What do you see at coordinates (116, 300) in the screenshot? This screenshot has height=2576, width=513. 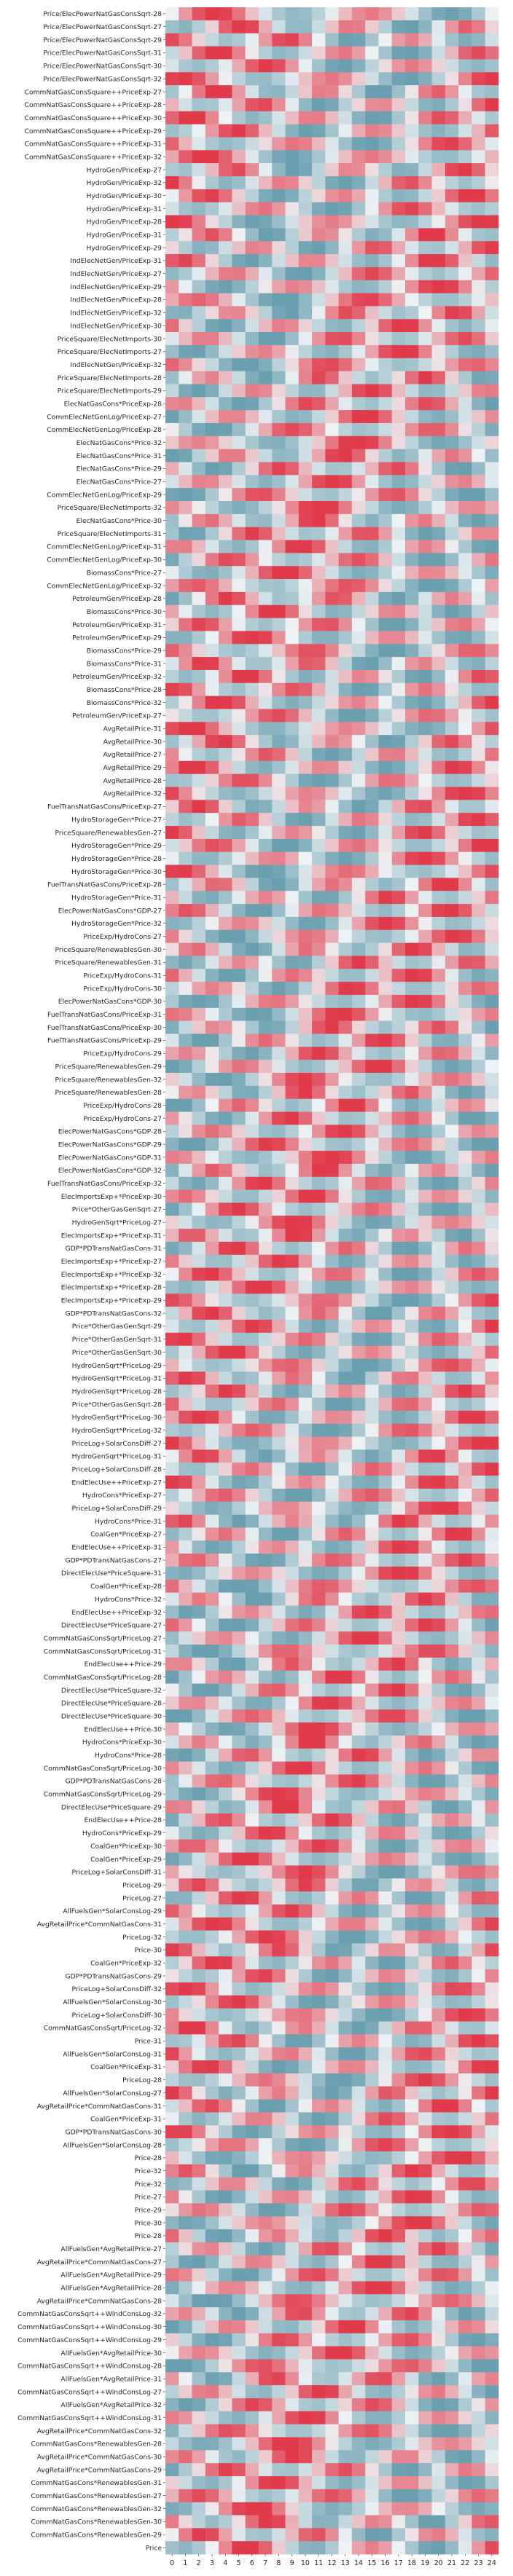 I see `y-tick-label: IndElecNetGen/PriceExp-28` at bounding box center [116, 300].